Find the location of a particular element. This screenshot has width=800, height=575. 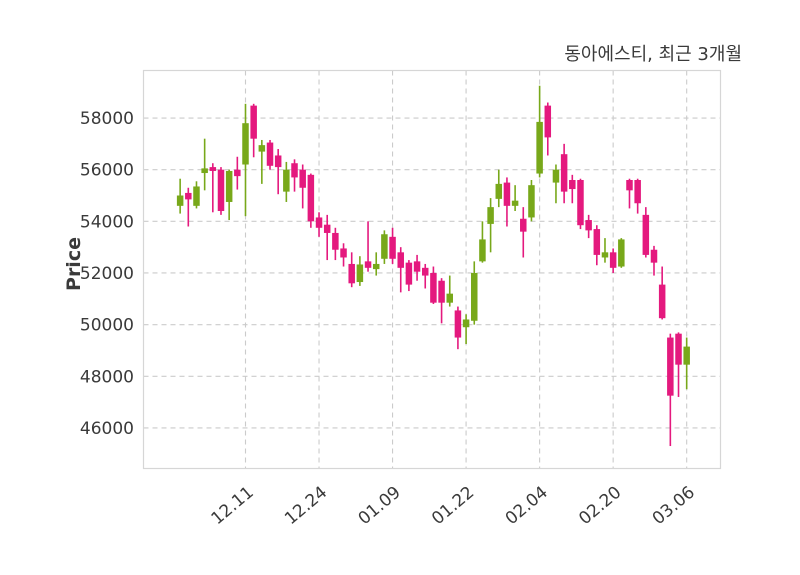

x-tick-label: 01.22 is located at coordinates (453, 506).